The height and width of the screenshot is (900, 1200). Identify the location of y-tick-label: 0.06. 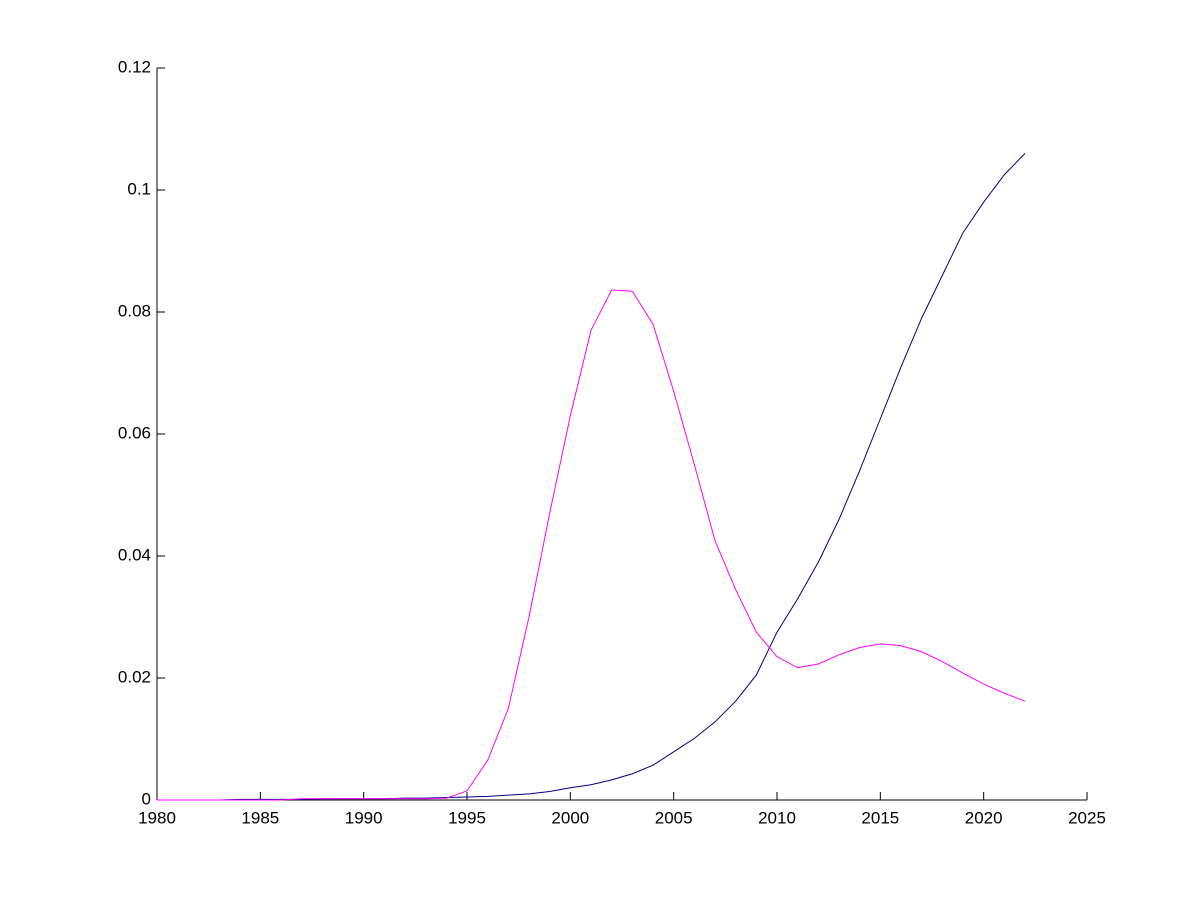
(134, 432).